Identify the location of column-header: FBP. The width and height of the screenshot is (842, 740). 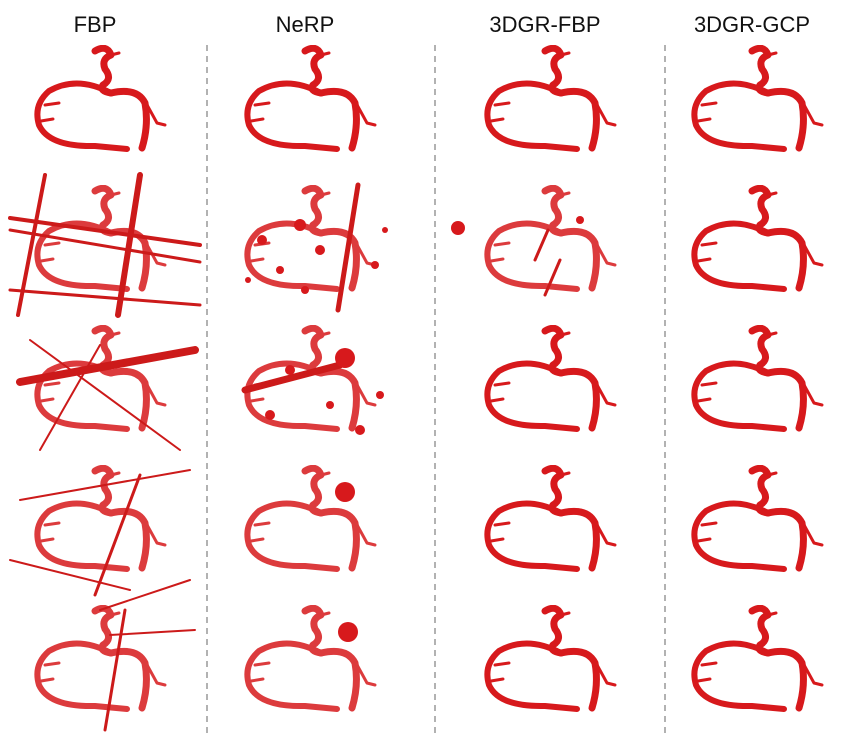
(95, 24).